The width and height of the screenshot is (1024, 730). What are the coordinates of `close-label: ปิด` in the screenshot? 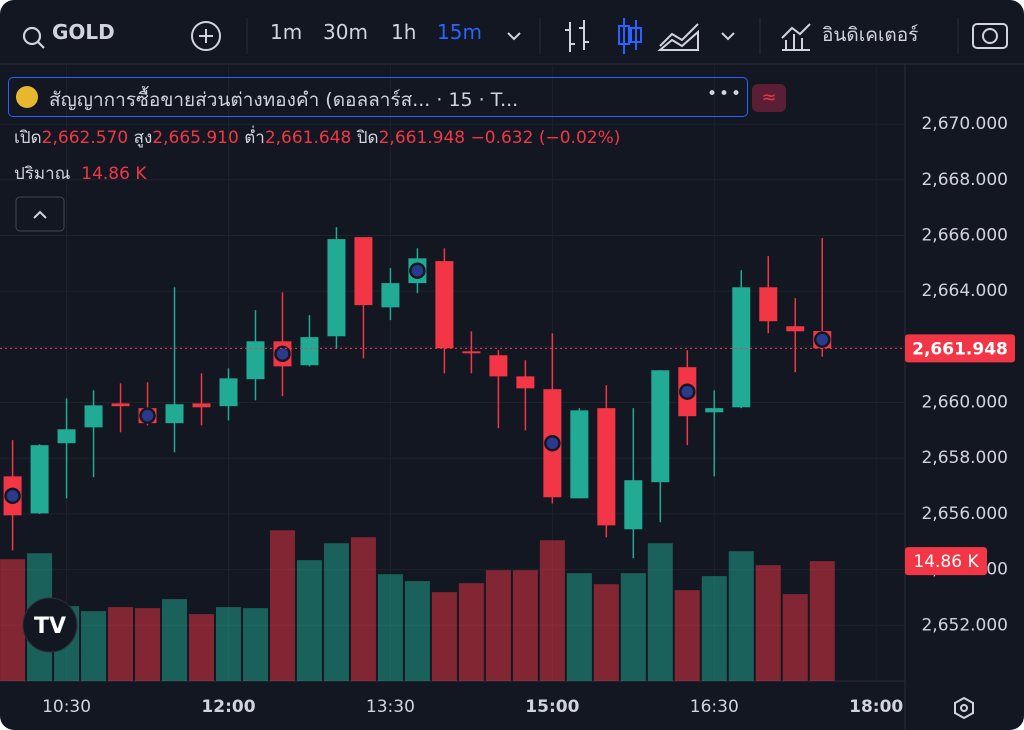 It's located at (367, 138).